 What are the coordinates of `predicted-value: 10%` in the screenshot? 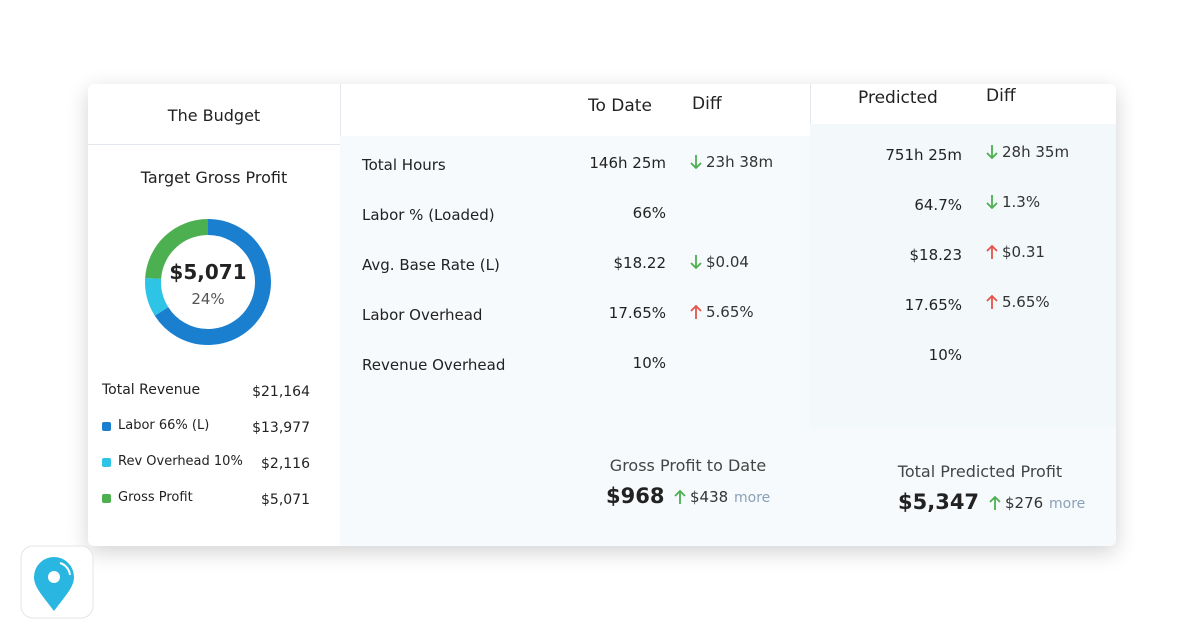 It's located at (945, 355).